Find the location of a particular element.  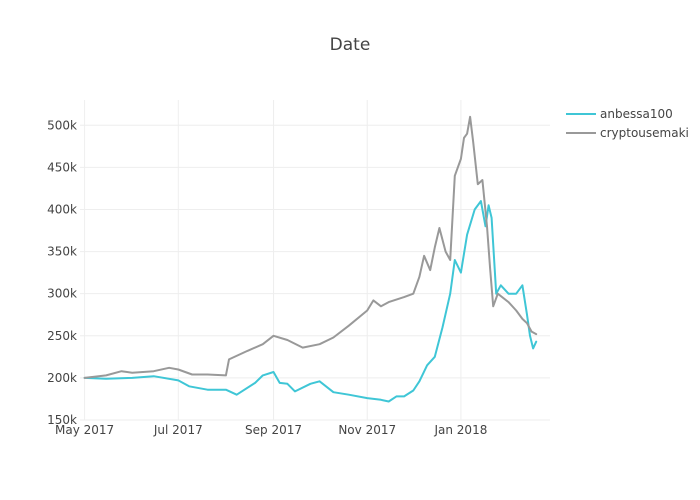

x-tick-label: Jul 2017 is located at coordinates (178, 430).